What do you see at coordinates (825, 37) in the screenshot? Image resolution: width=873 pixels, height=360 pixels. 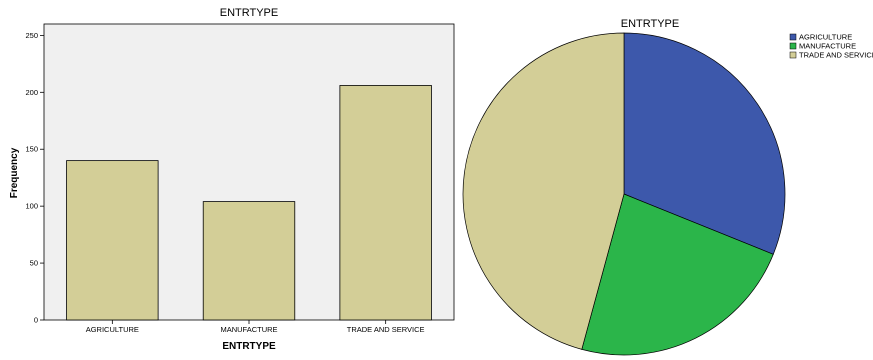 I see `legend-label: AGRICULTURE` at bounding box center [825, 37].